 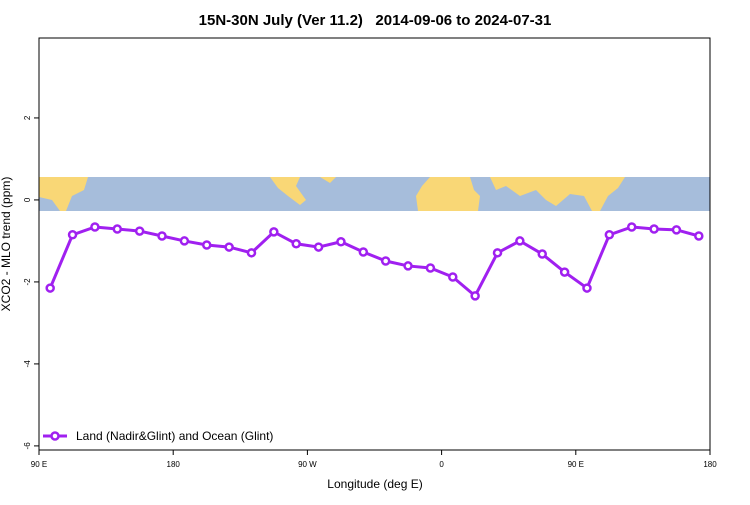 I want to click on y-tick-label: -2, so click(x=27, y=282).